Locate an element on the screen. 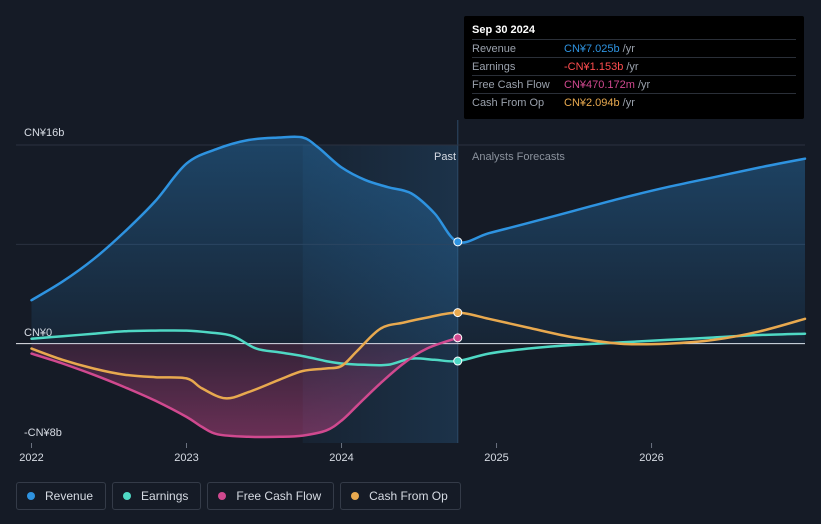 This screenshot has height=524, width=821. legend-label: Earnings is located at coordinates (165, 496).